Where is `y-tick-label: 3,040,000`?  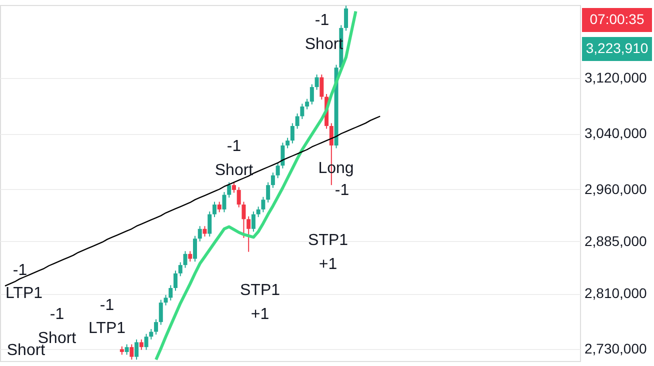
y-tick-label: 3,040,000 is located at coordinates (615, 133).